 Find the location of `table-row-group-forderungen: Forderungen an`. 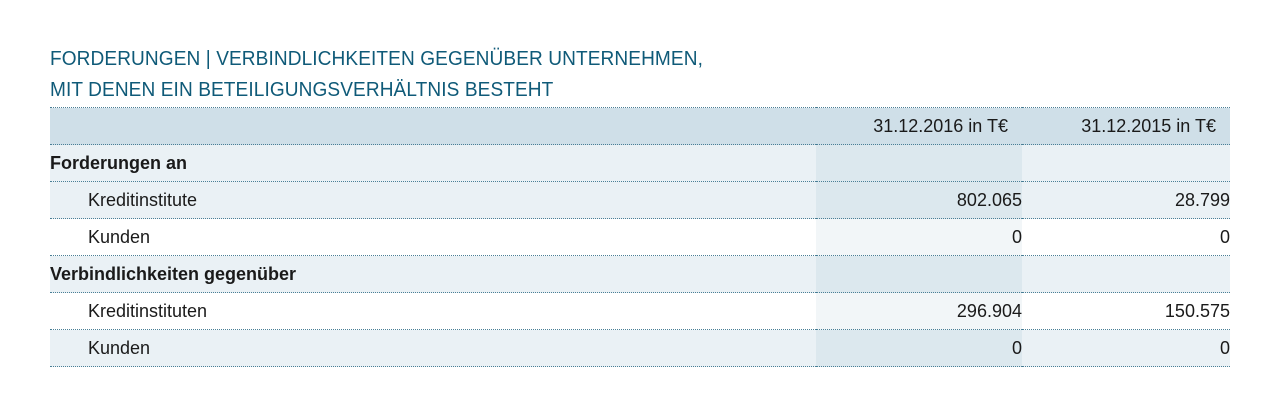

table-row-group-forderungen: Forderungen an is located at coordinates (640, 163).